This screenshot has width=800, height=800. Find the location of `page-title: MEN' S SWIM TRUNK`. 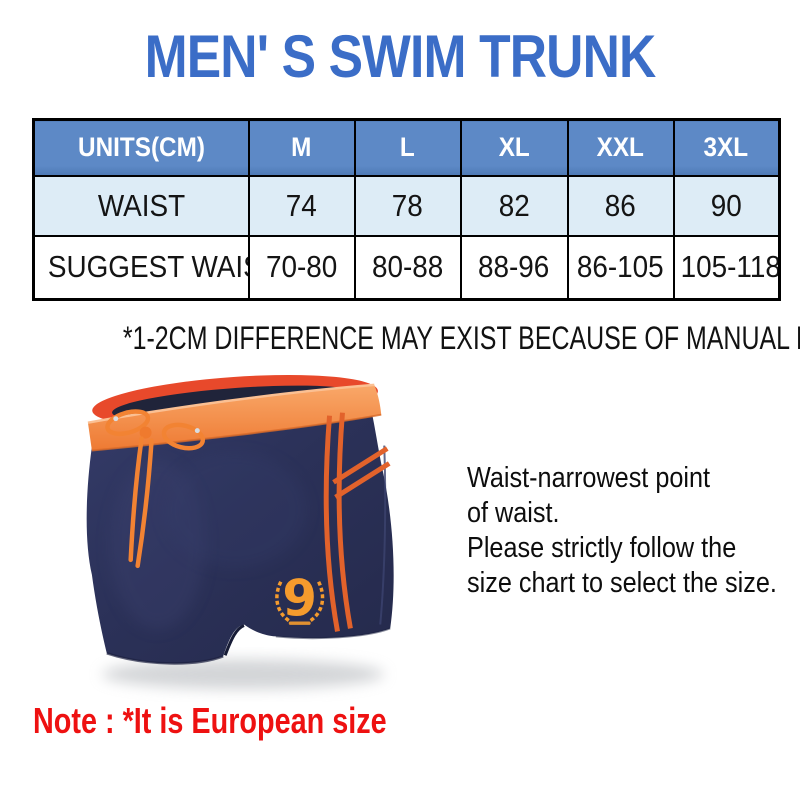

page-title: MEN' S SWIM TRUNK is located at coordinates (400, 56).